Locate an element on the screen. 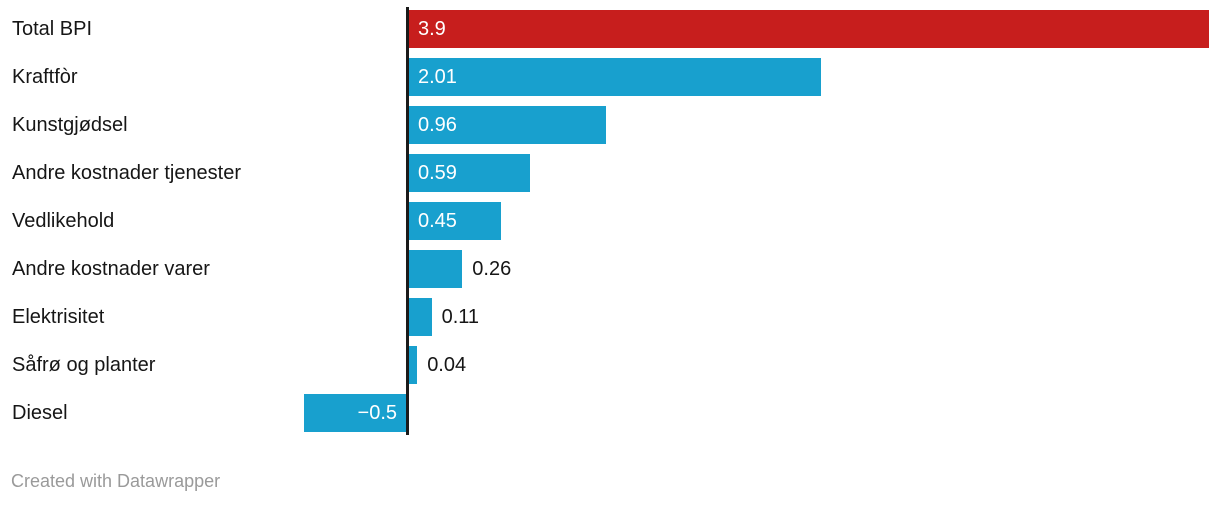 This screenshot has height=510, width=1220. bar: 0.45 is located at coordinates (455, 221).